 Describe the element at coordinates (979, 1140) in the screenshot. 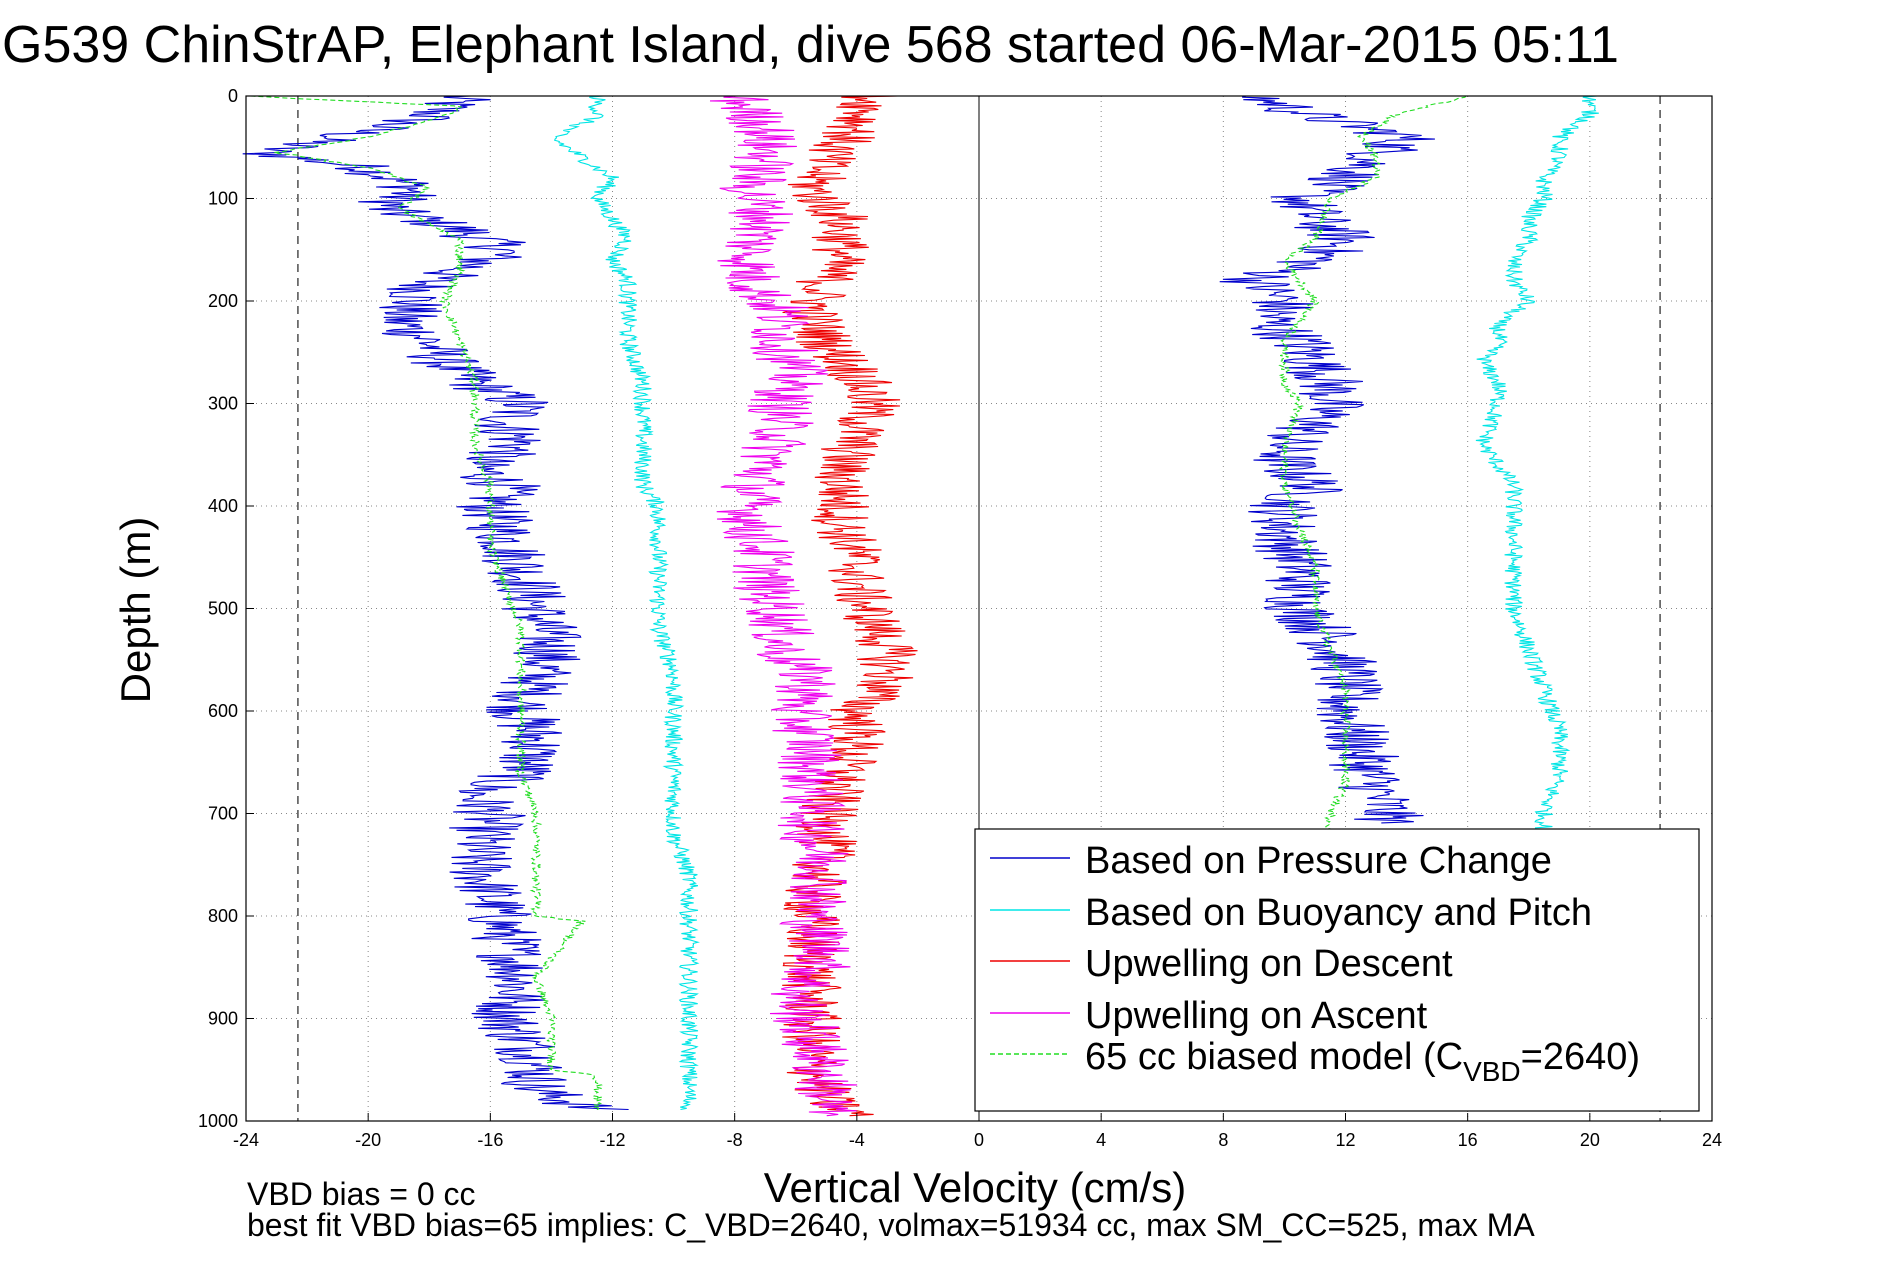

I see `x-tick-label: 0` at that location.